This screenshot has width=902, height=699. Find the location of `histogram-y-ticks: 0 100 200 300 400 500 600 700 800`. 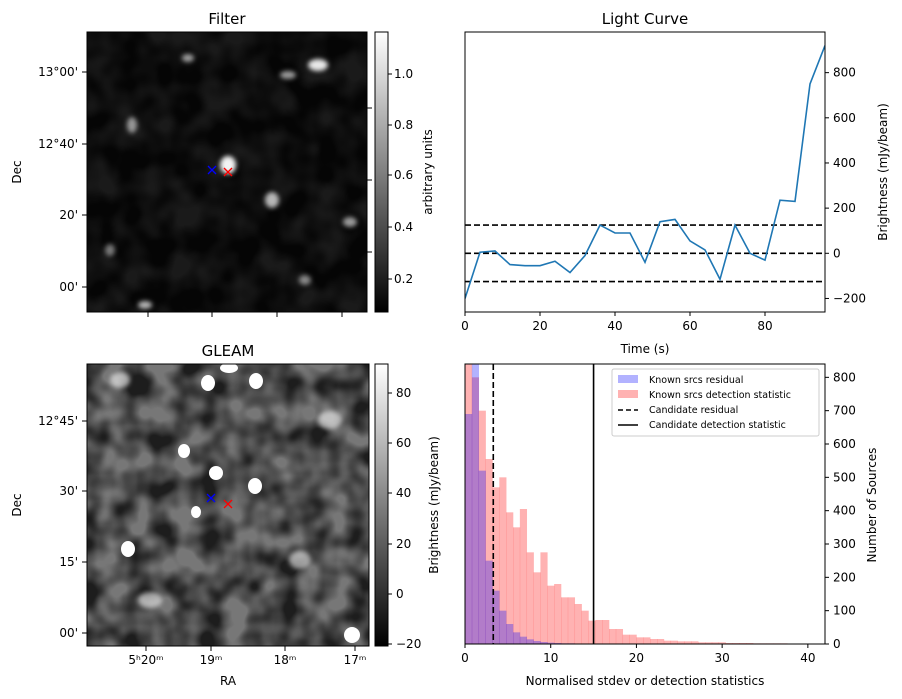

histogram-y-ticks: 0 100 200 300 400 500 600 700 800 is located at coordinates (840, 510).